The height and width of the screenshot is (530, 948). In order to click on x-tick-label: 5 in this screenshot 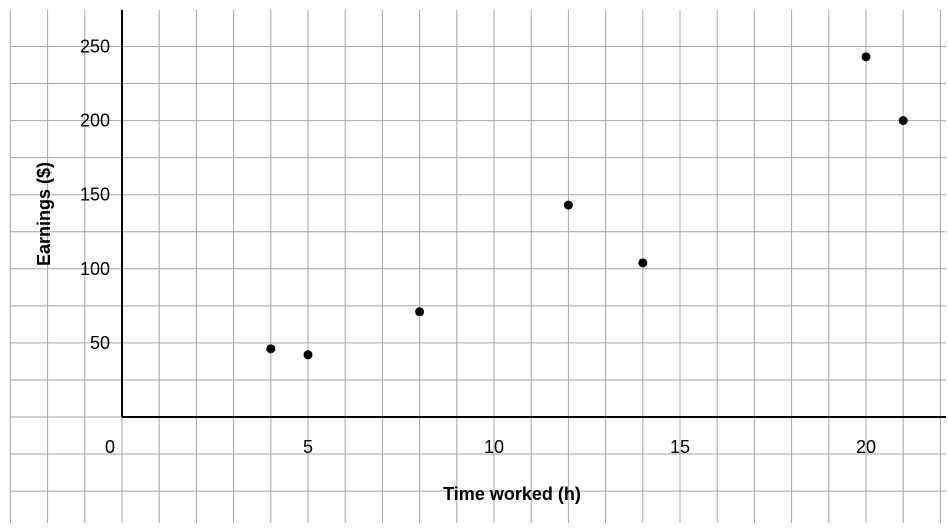, I will do `click(308, 447)`.